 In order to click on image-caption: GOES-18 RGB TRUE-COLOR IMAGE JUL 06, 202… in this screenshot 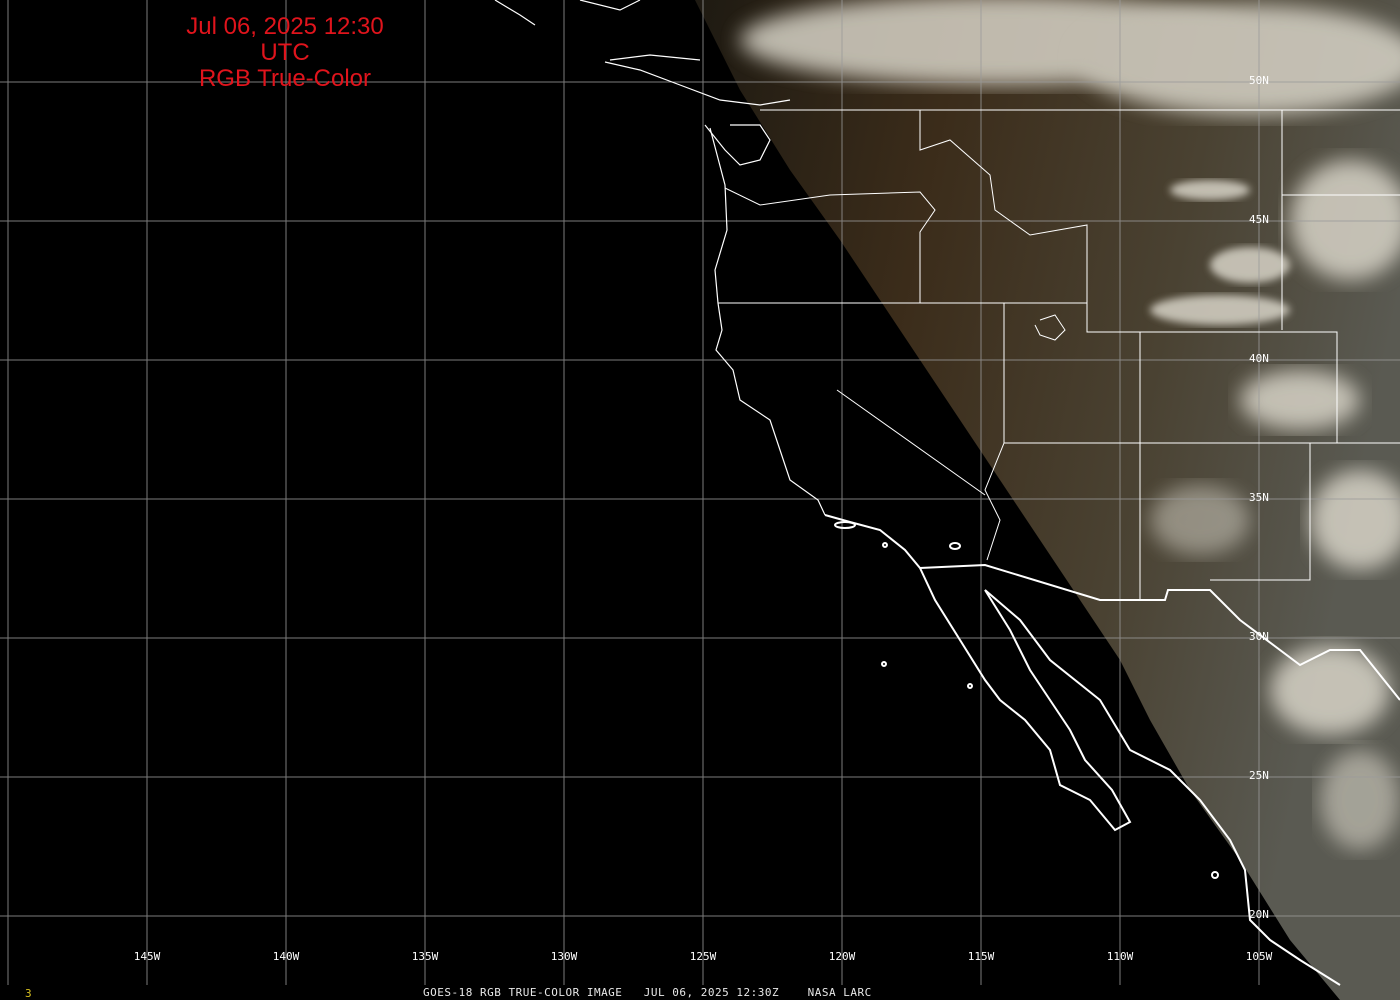, I will do `click(647, 992)`.